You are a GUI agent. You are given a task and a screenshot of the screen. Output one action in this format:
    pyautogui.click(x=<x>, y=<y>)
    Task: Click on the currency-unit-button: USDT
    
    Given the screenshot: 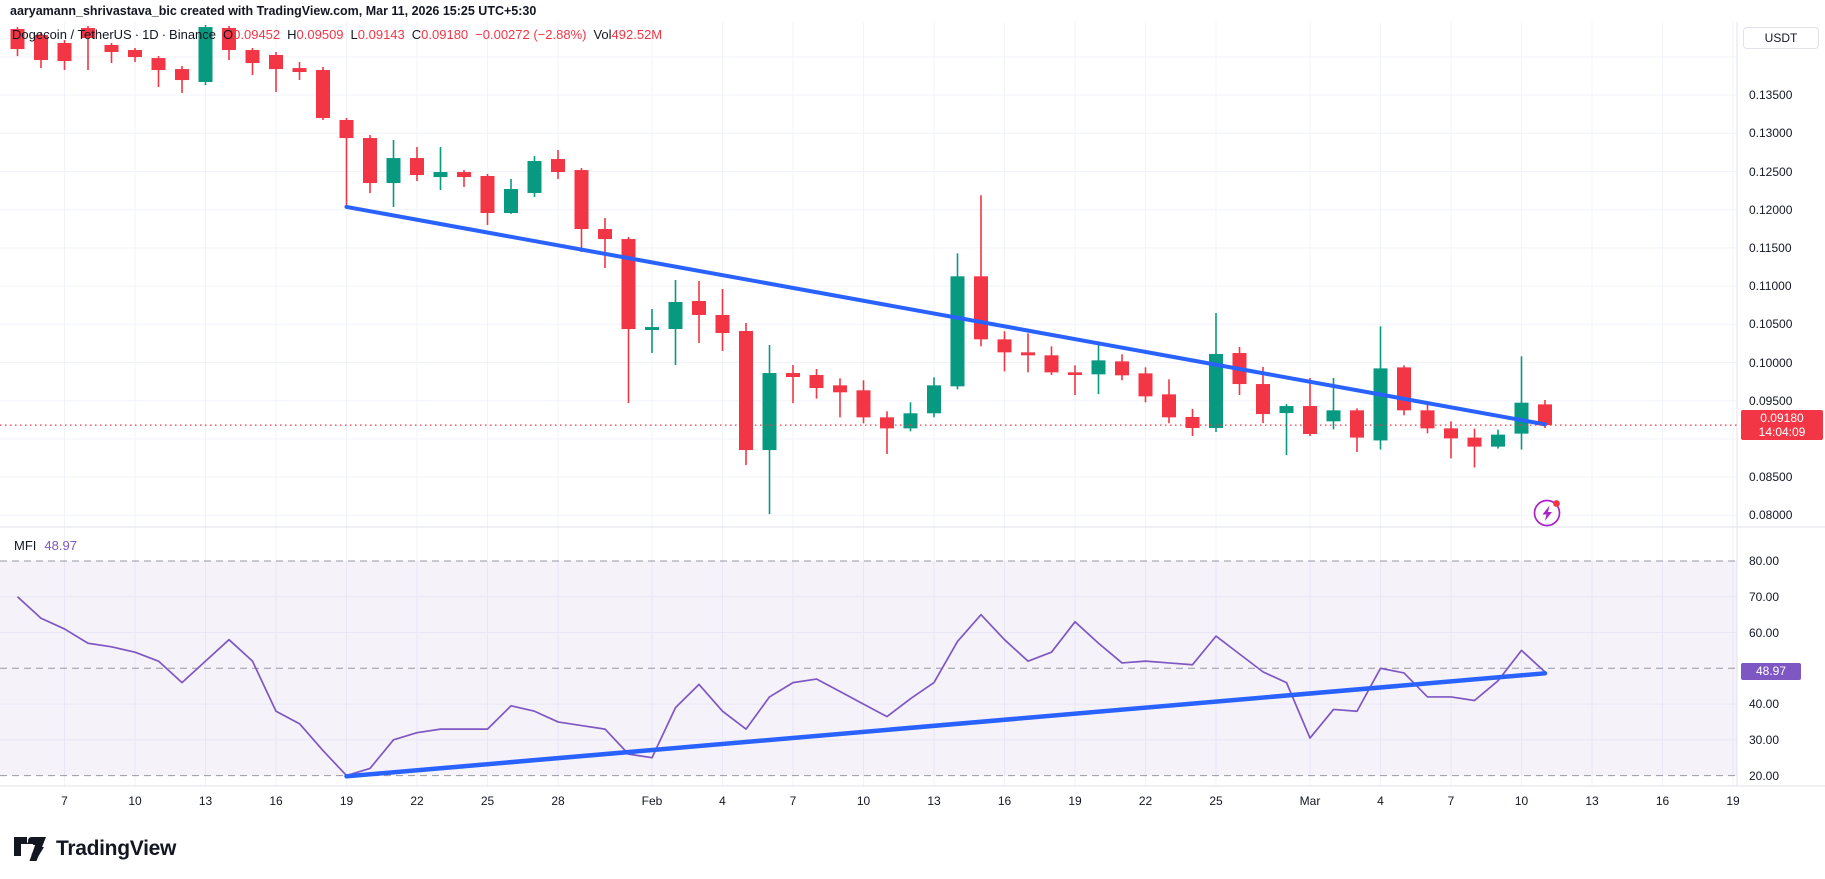 What is the action you would take?
    pyautogui.click(x=1781, y=38)
    